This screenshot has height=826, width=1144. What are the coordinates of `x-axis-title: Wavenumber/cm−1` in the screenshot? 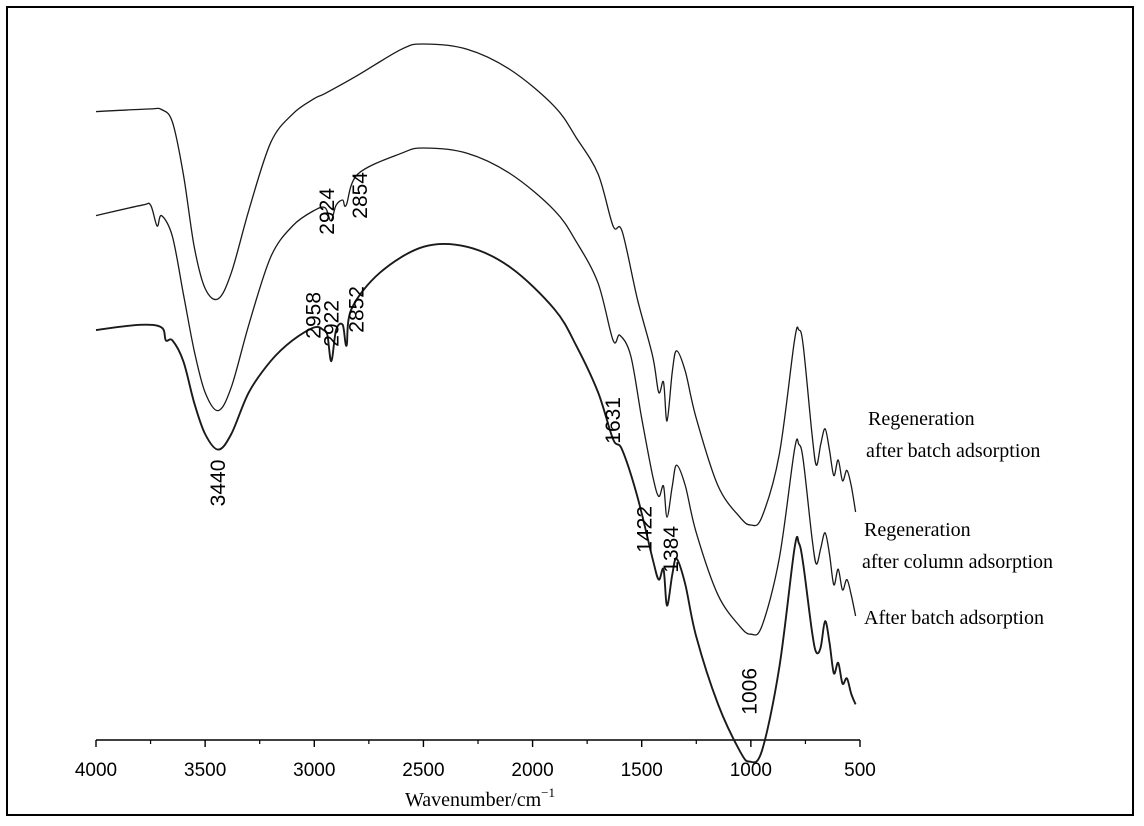 It's located at (480, 798).